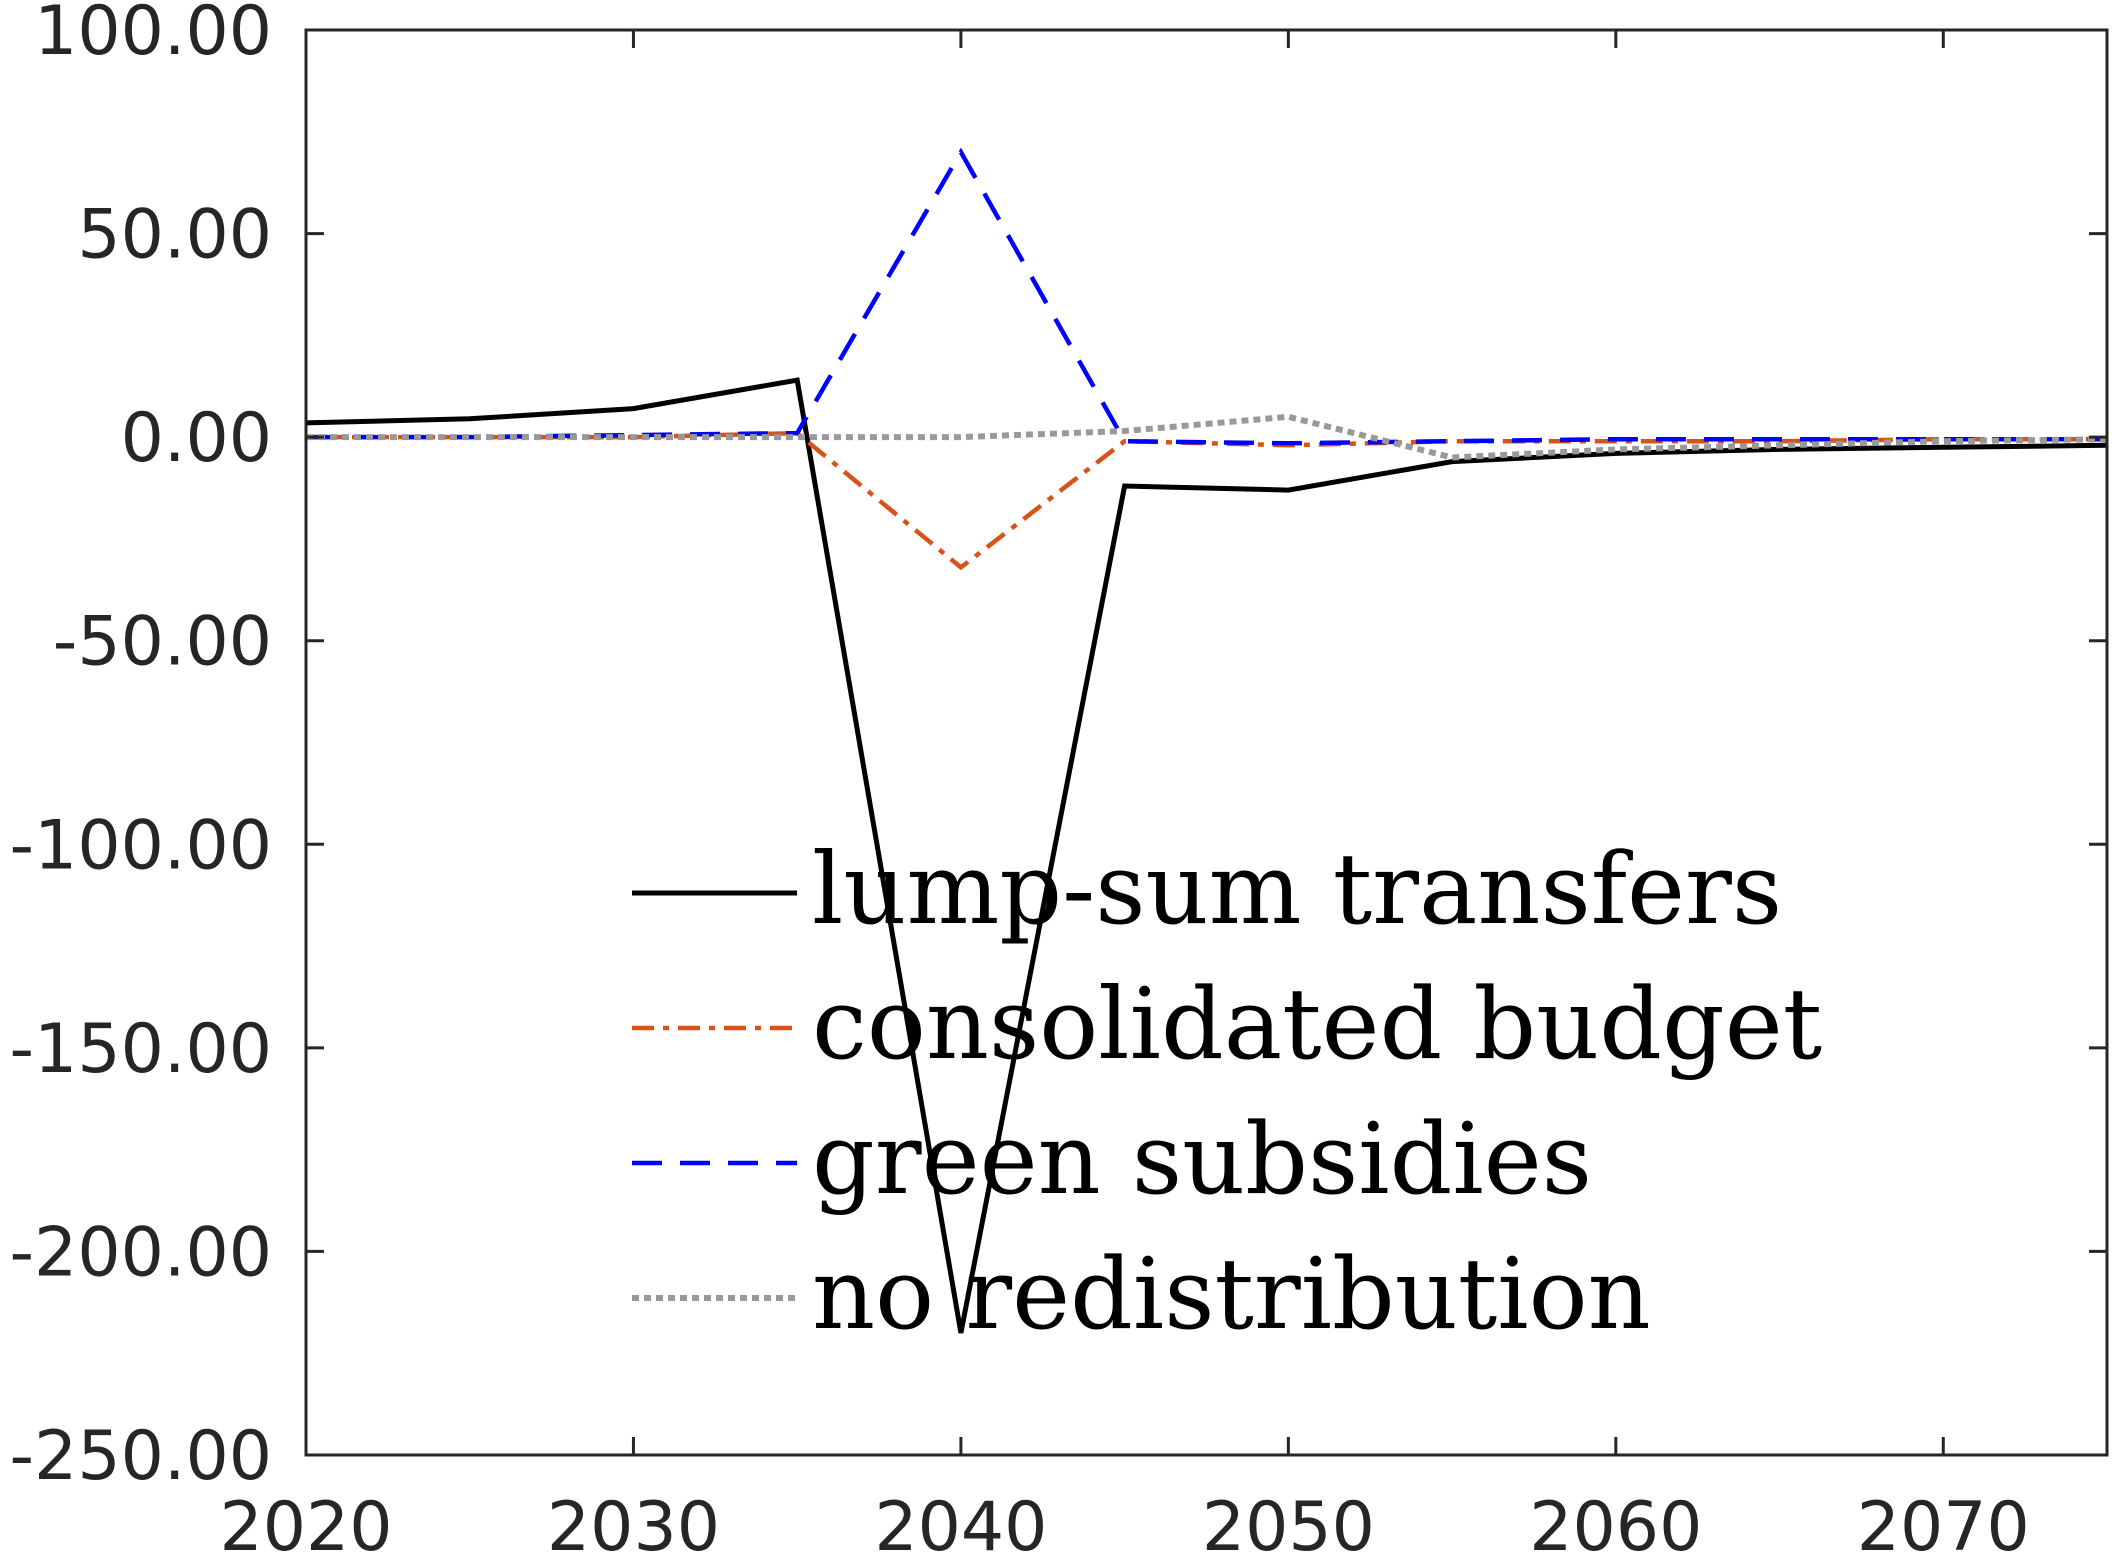  Describe the element at coordinates (1317, 1025) in the screenshot. I see `legend-label: consolidated budget` at that location.